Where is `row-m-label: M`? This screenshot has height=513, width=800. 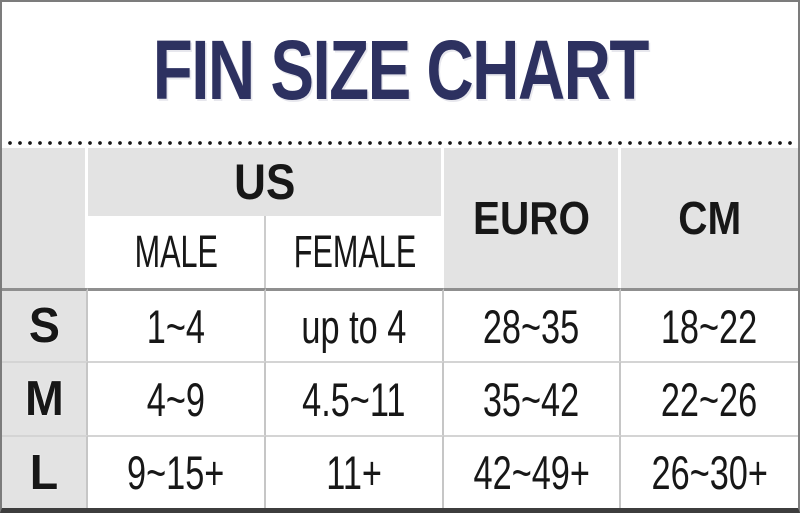 row-m-label: M is located at coordinates (44, 399).